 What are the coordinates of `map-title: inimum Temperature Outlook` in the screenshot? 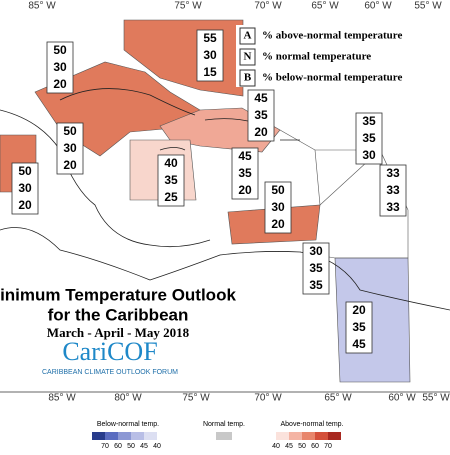 It's located at (118, 294).